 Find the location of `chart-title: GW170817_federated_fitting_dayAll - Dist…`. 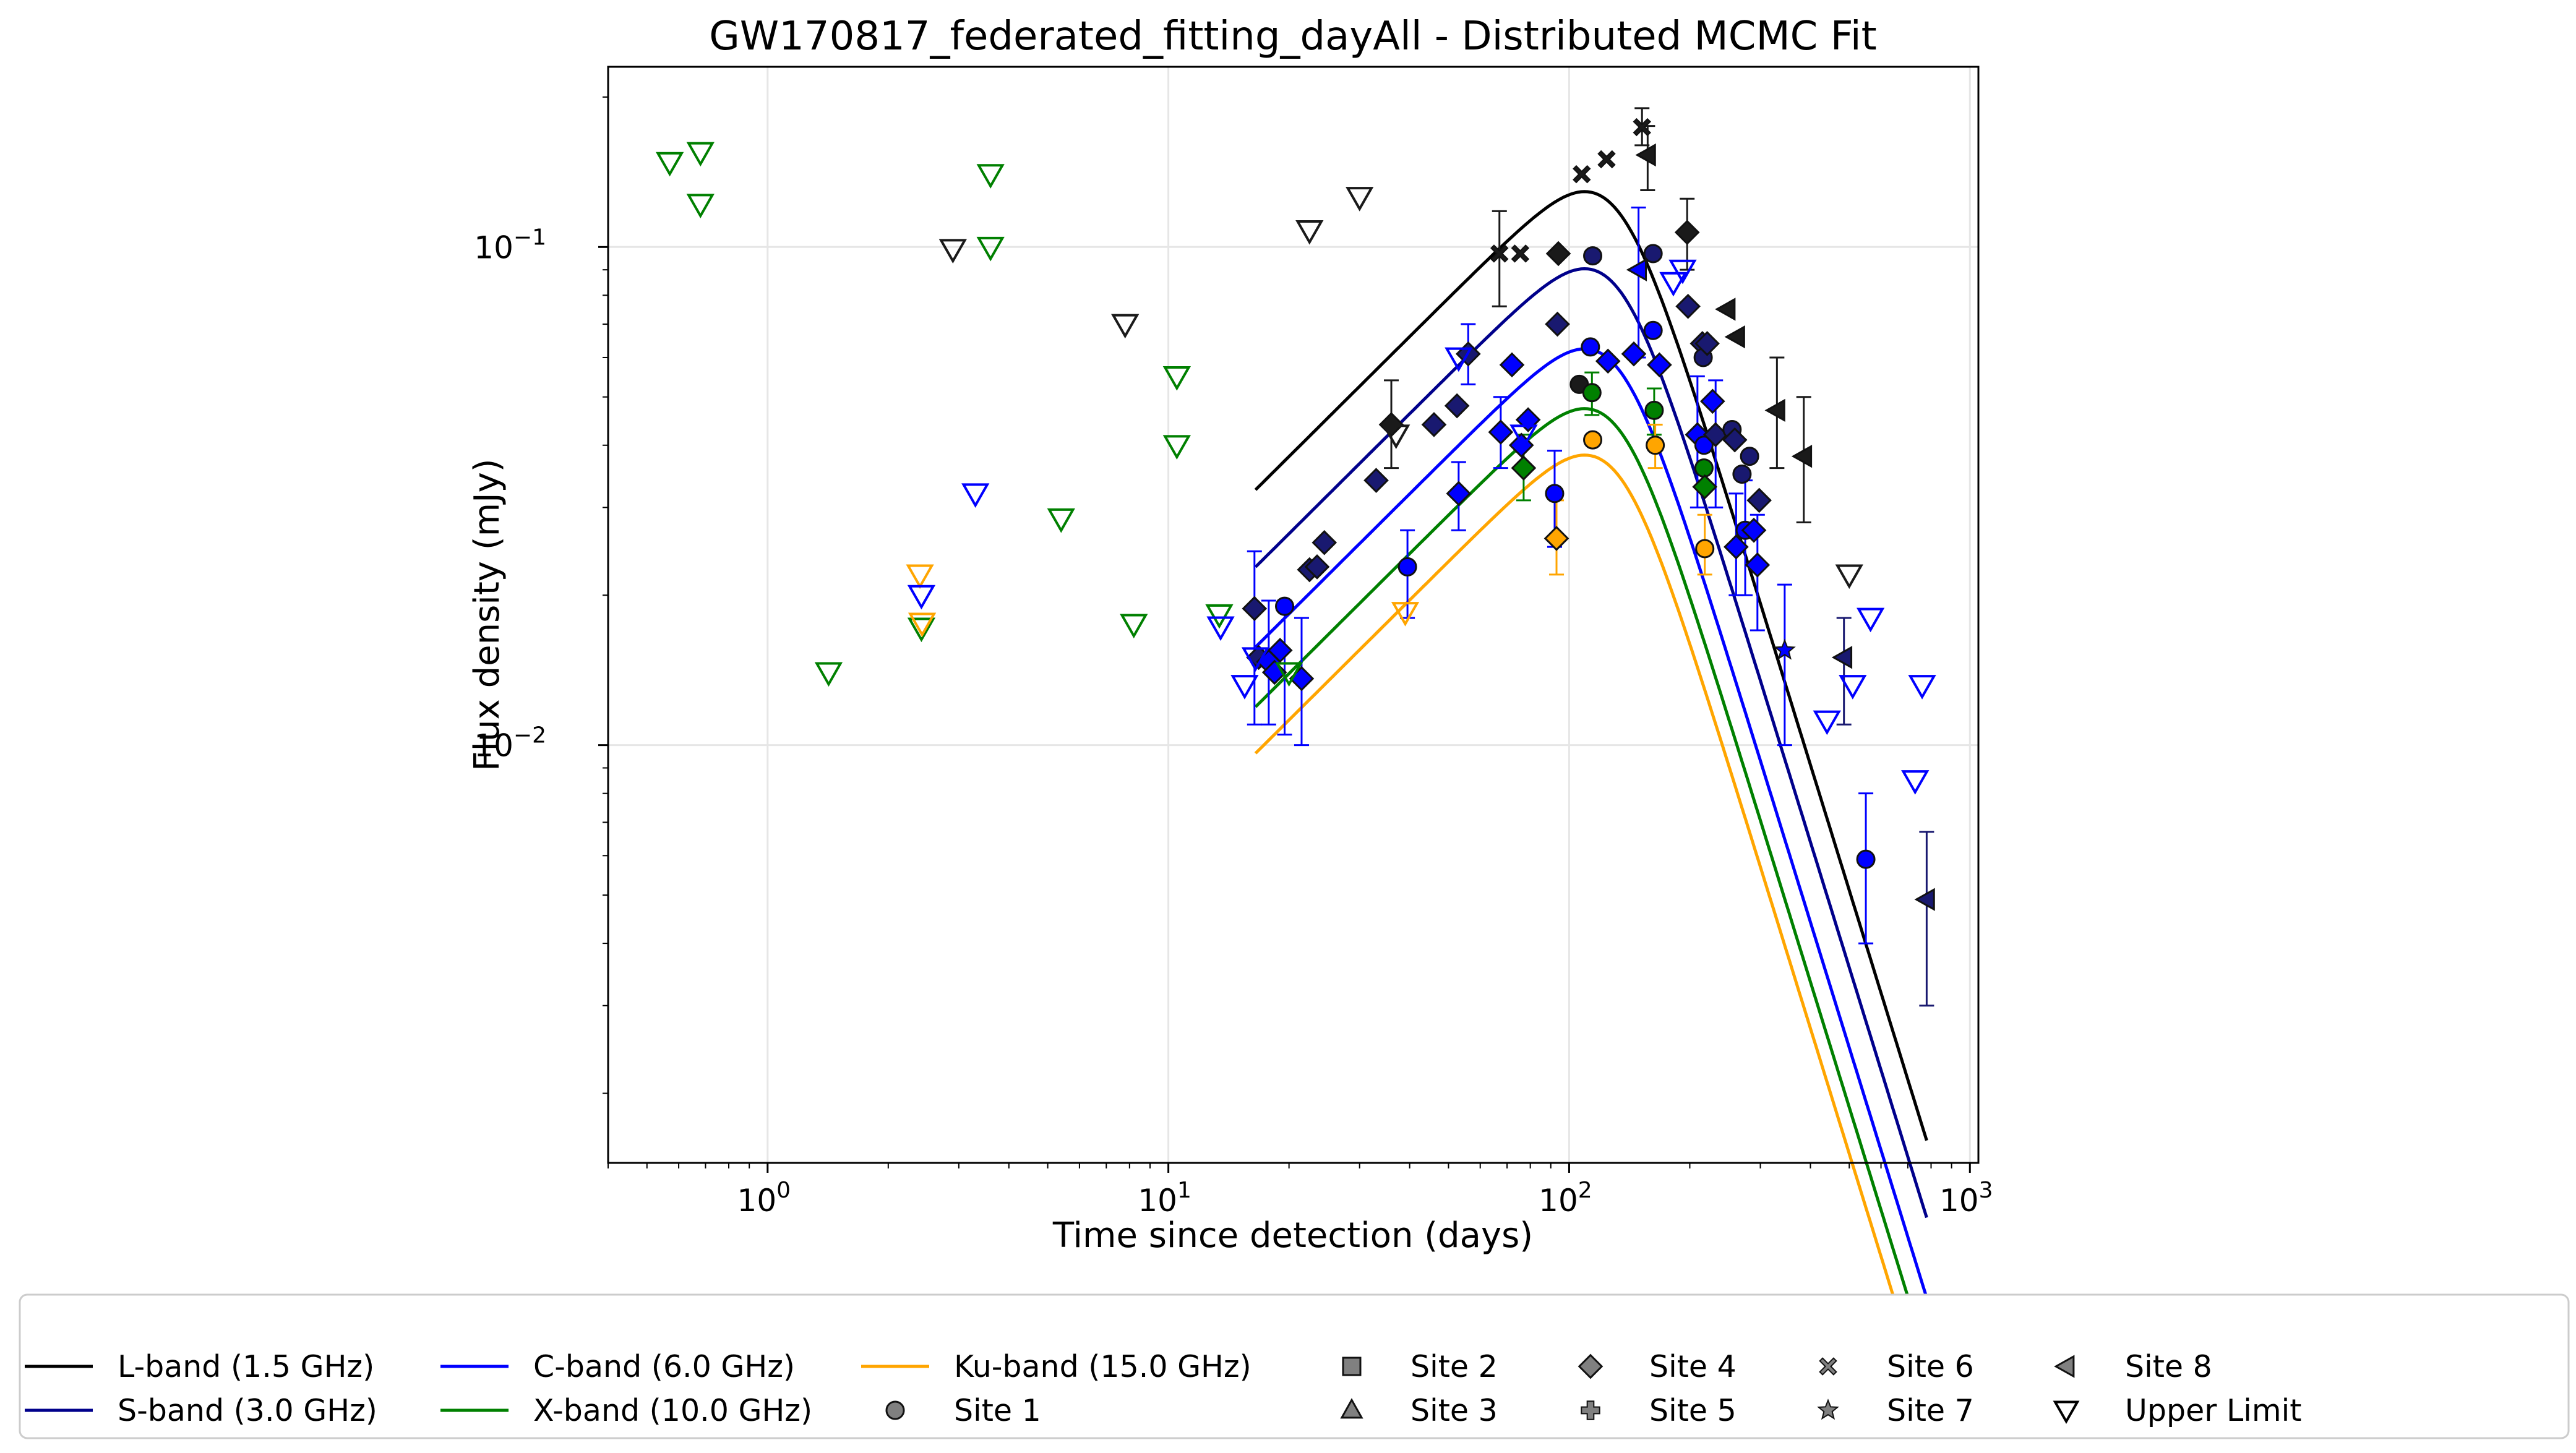

chart-title: GW170817_federated_fitting_dayAll - Dist… is located at coordinates (1292, 36).